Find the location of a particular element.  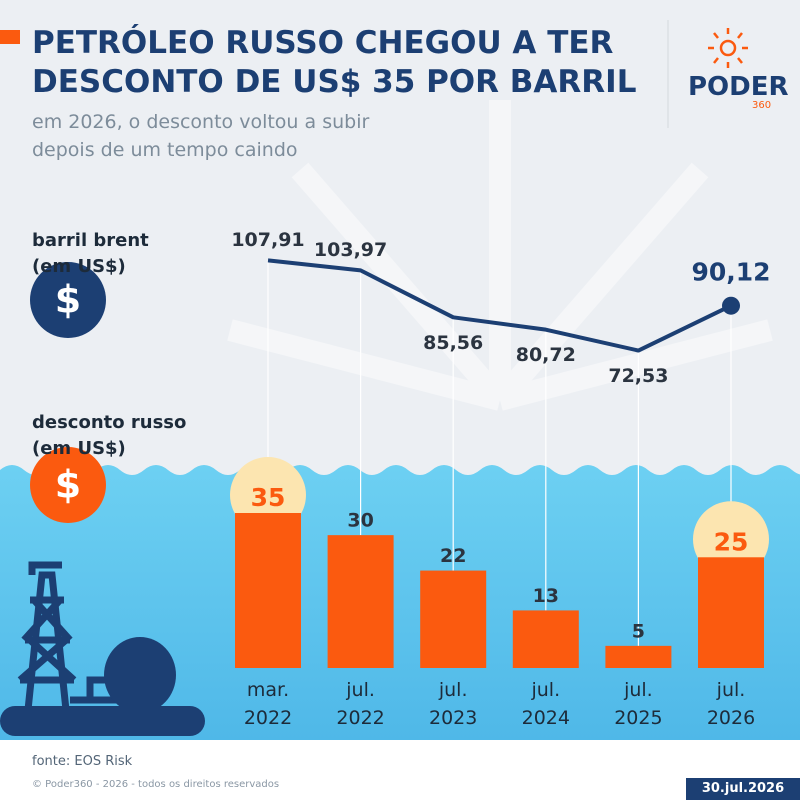

x-tick-label: jul. 2024 is located at coordinates (545, 704).